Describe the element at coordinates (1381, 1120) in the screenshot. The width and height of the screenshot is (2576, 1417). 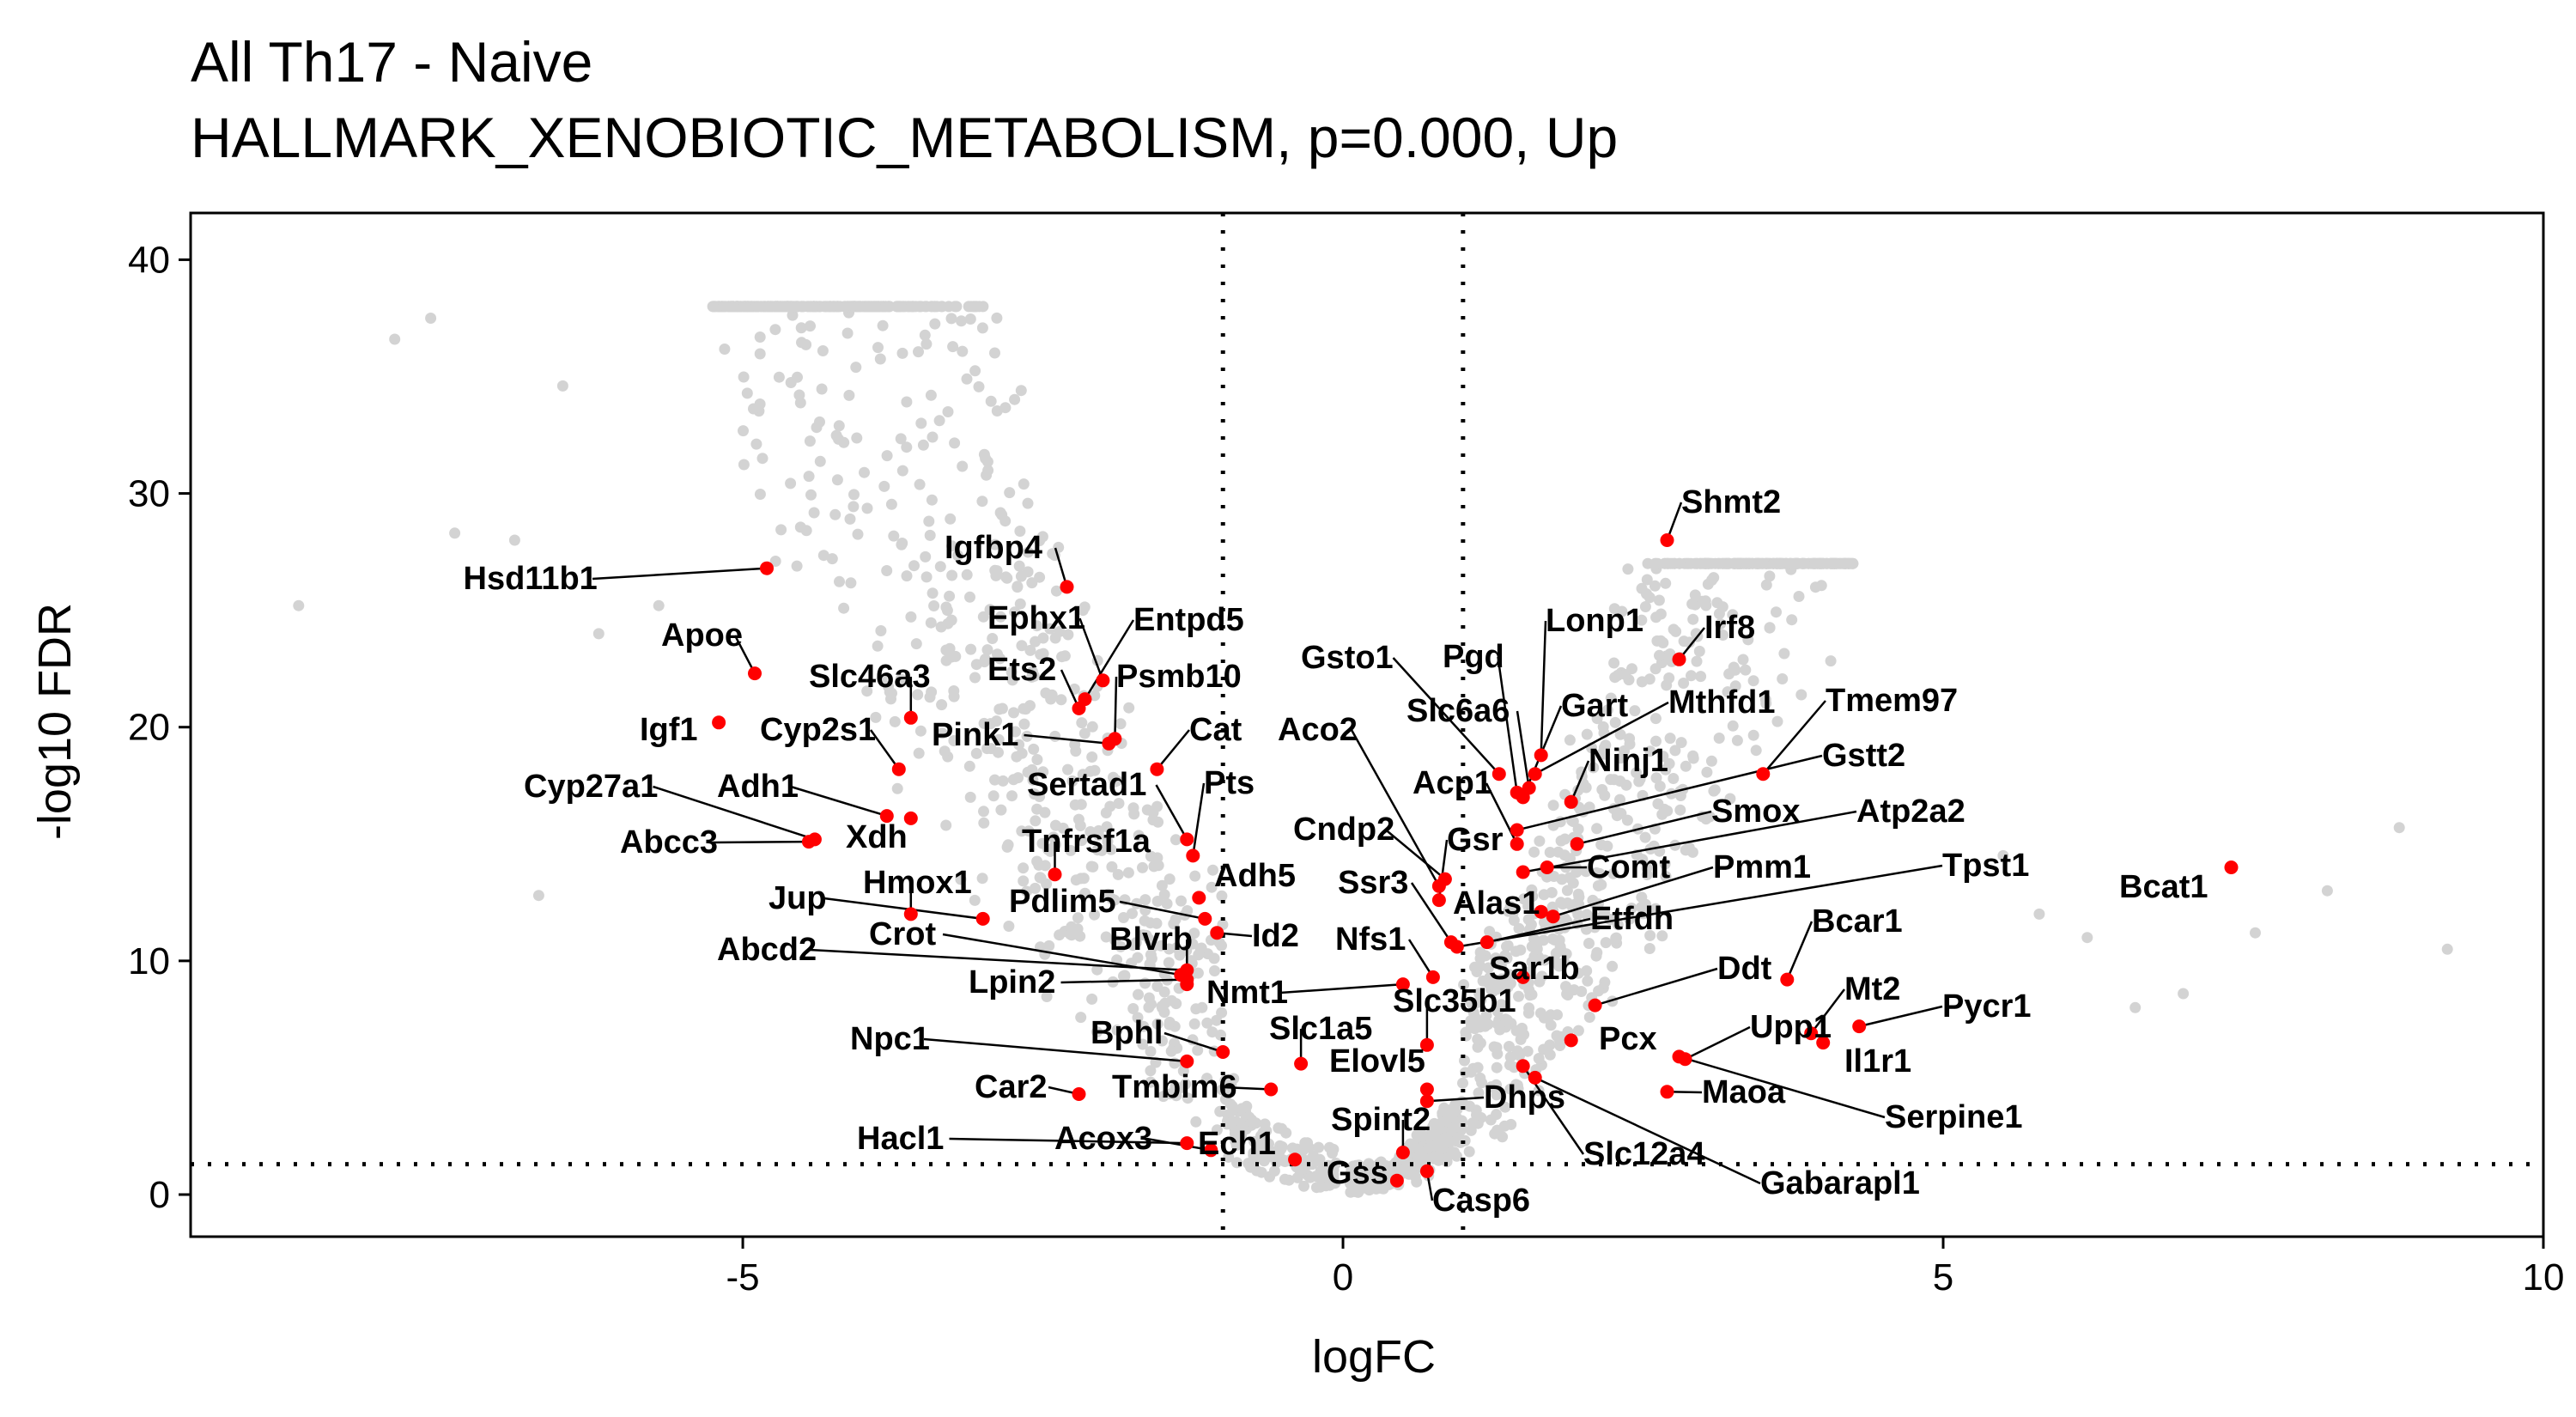
I see `gene-label: Spint2` at that location.